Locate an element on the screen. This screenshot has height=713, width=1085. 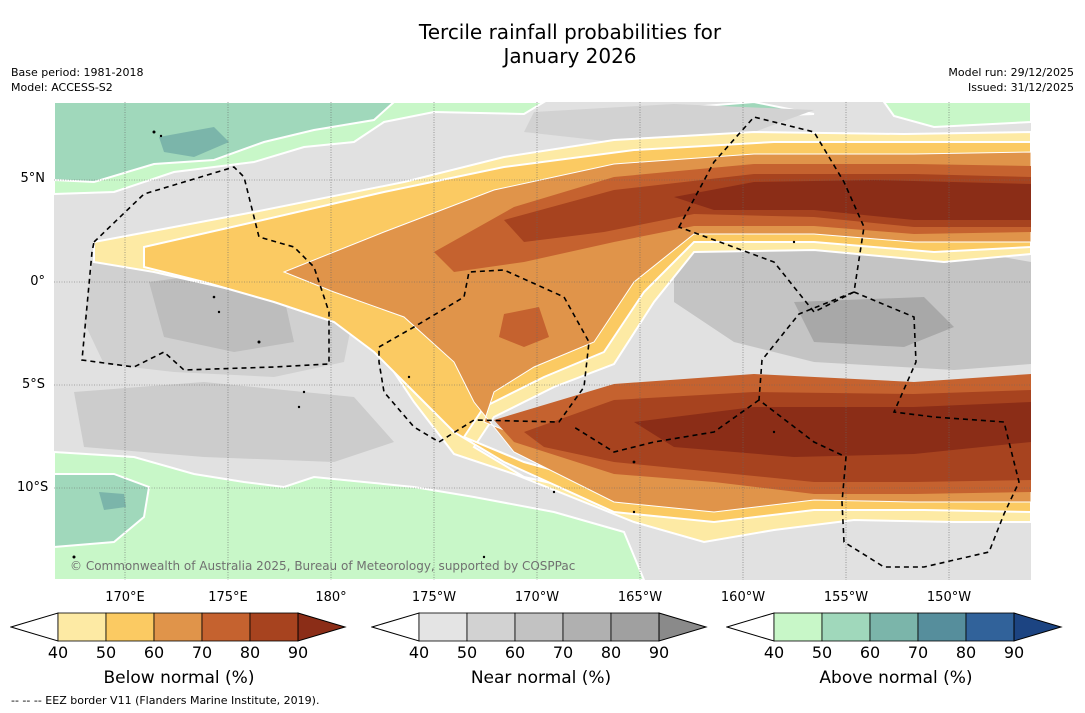
colorbar-below-label: Below normal (%) is located at coordinates (179, 678).